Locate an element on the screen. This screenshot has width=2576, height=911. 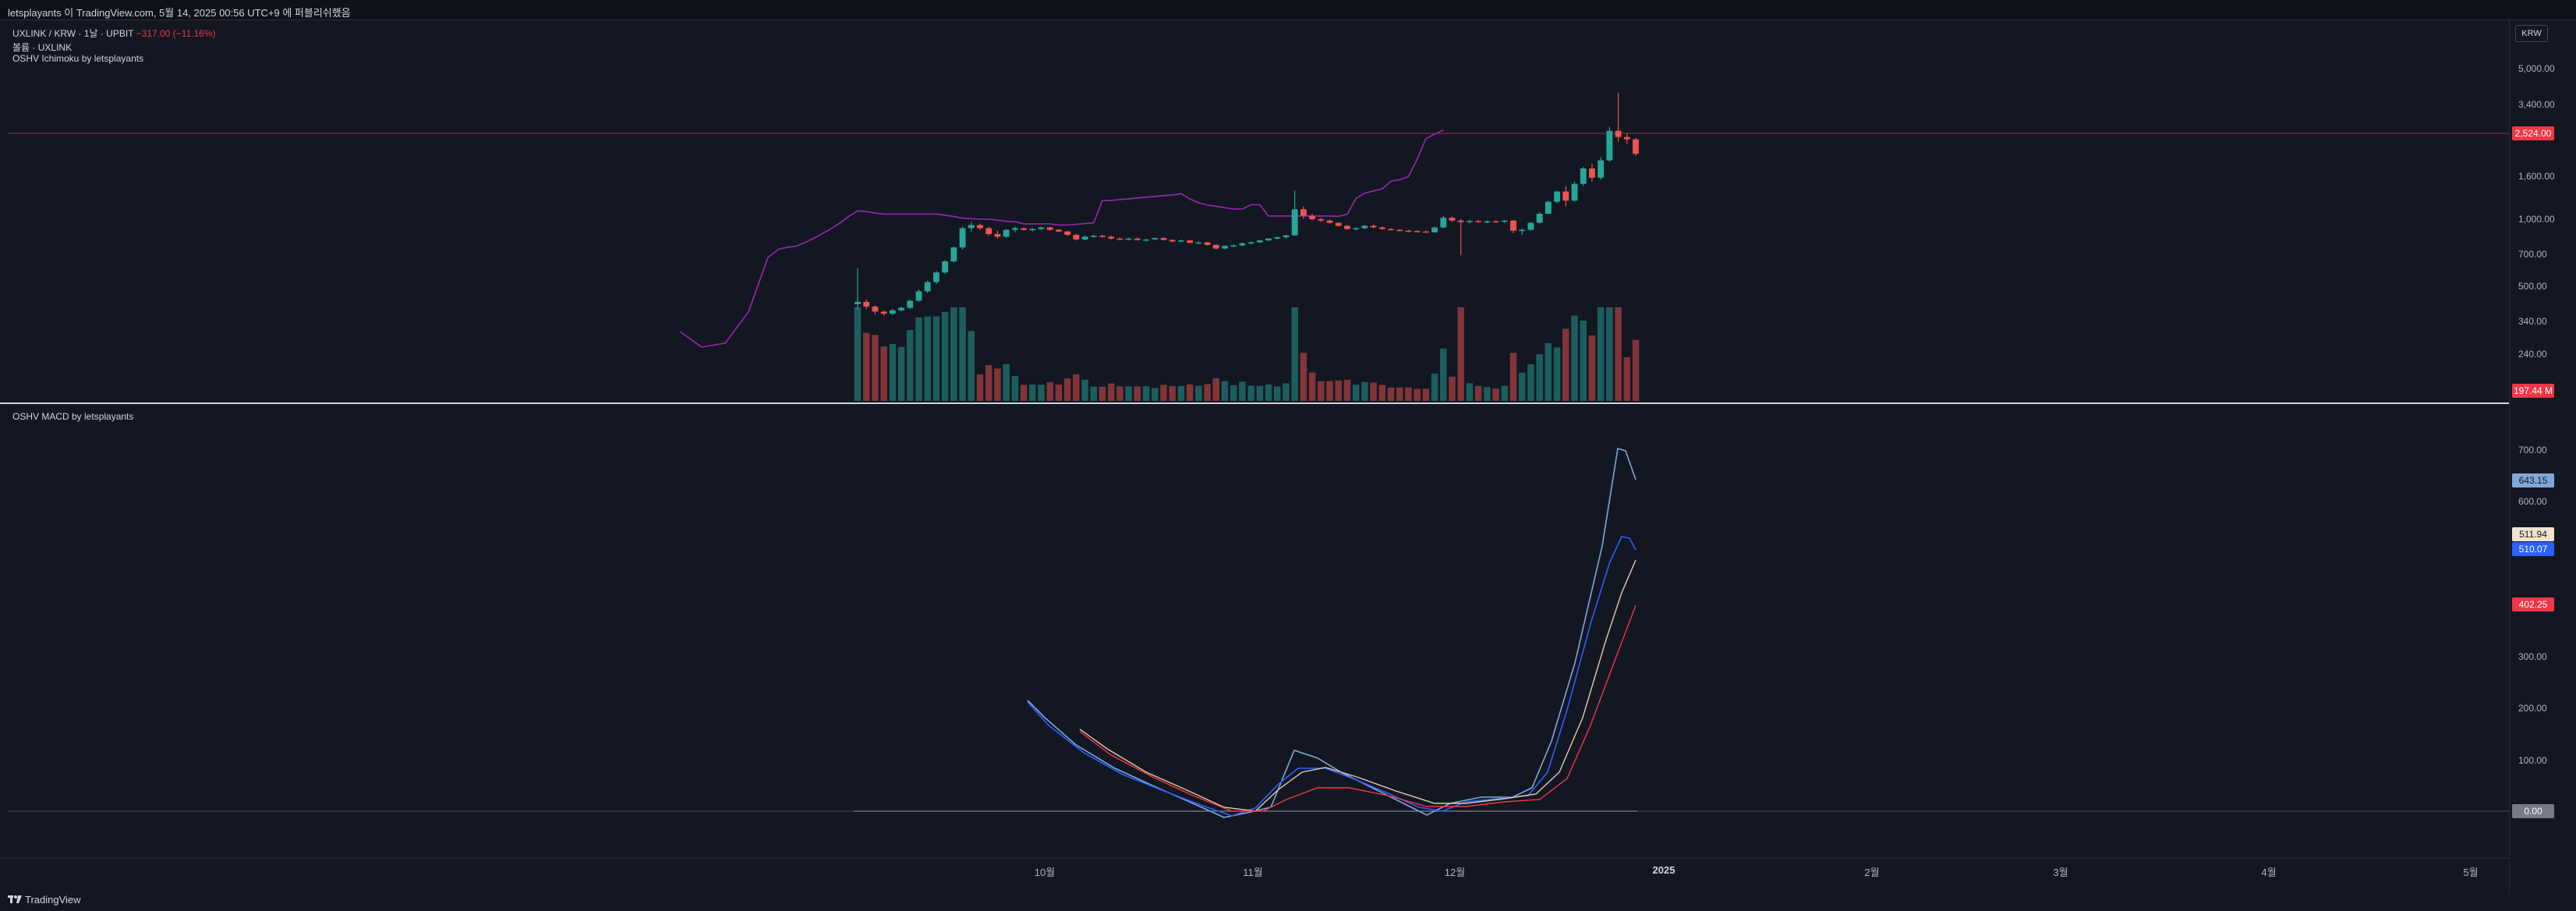
volume-tag: 197.44 M is located at coordinates (2533, 391).